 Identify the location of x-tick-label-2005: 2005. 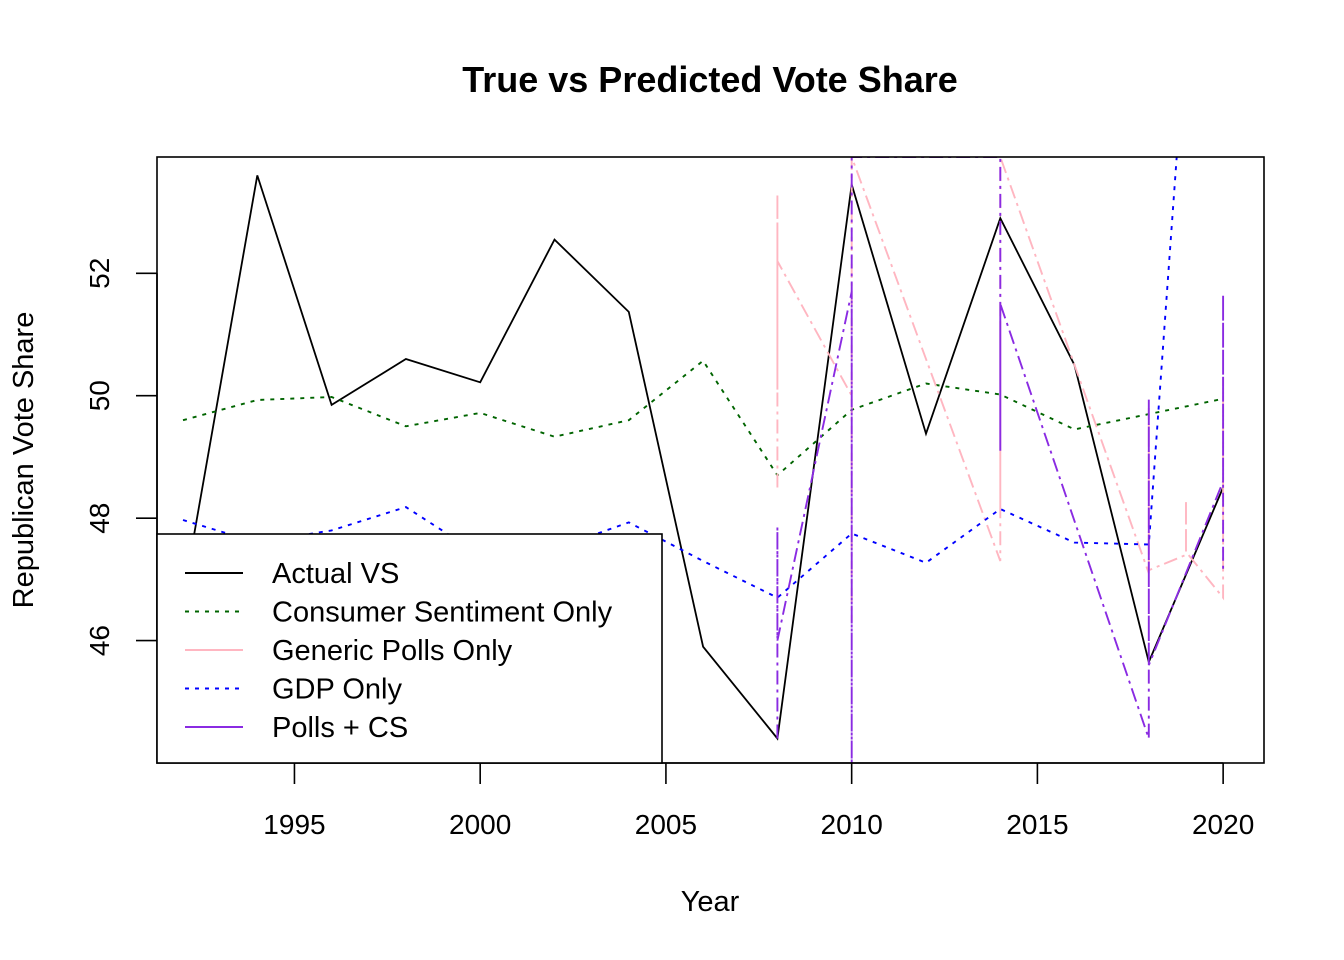
(666, 824).